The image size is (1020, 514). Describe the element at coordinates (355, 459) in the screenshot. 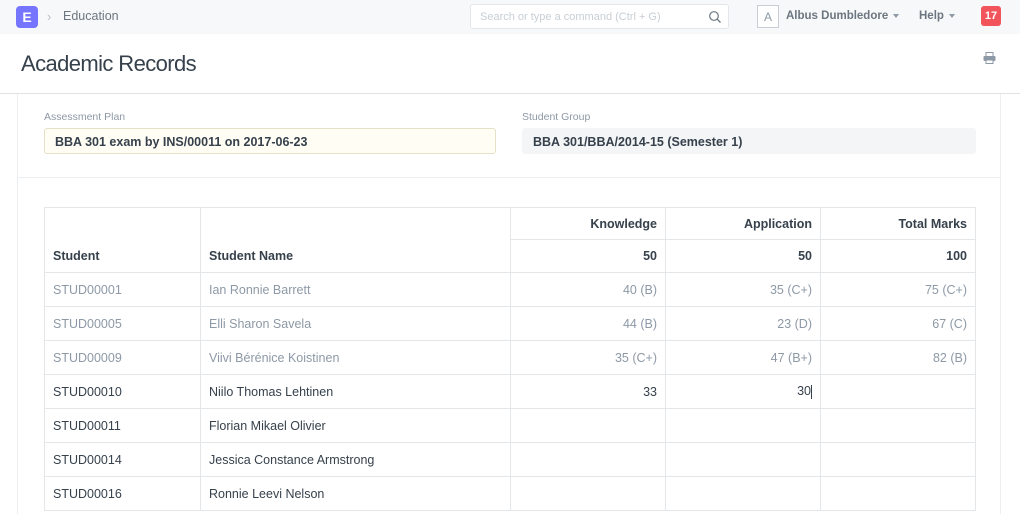

I see `student-name: Jessica Constance Armstrong` at that location.